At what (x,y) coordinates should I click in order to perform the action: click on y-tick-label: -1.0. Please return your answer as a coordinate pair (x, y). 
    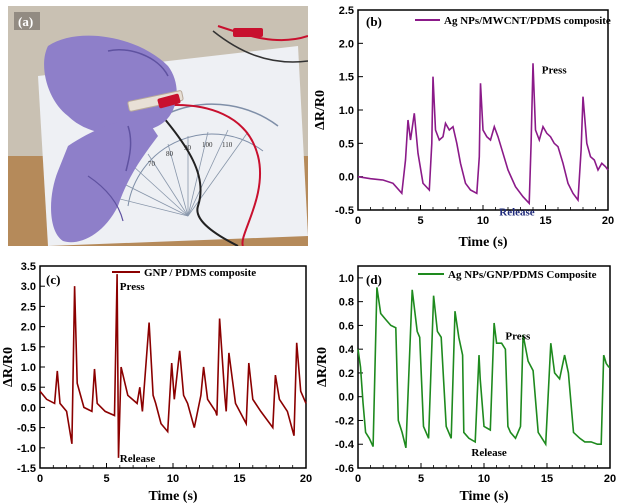
    Looking at the image, I should click on (26, 449).